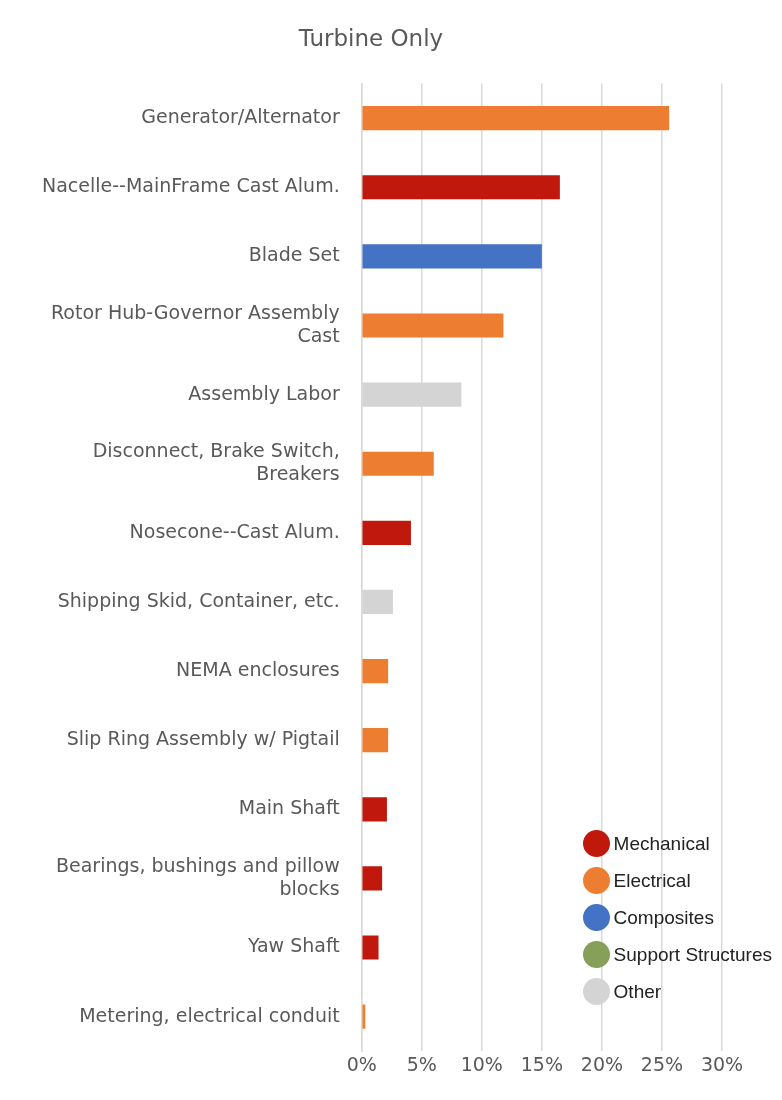 The image size is (782, 1100). What do you see at coordinates (195, 323) in the screenshot?
I see `y-tick-label: Rotor Hub-Governor Assembly Cast` at bounding box center [195, 323].